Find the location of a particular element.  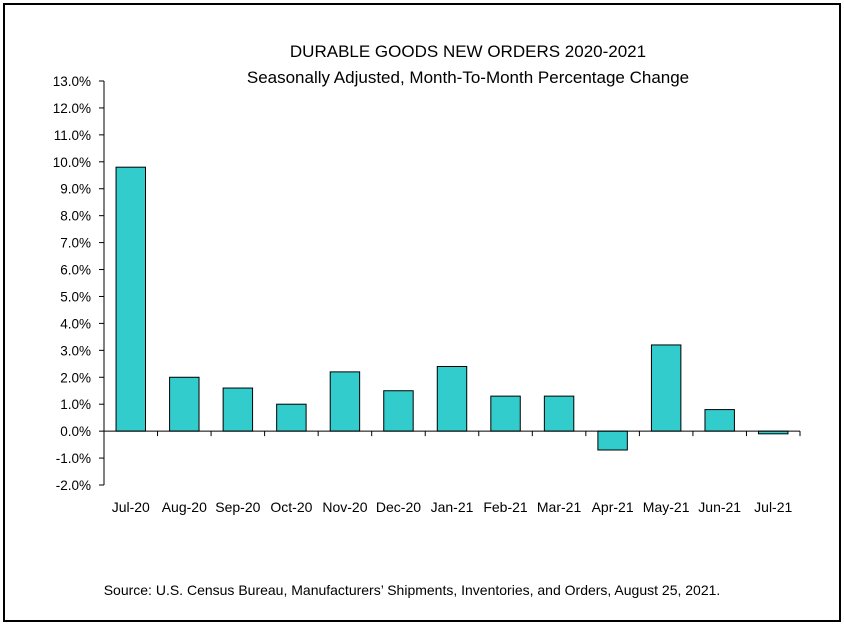

x-tick-label: Apr-21 is located at coordinates (613, 507).